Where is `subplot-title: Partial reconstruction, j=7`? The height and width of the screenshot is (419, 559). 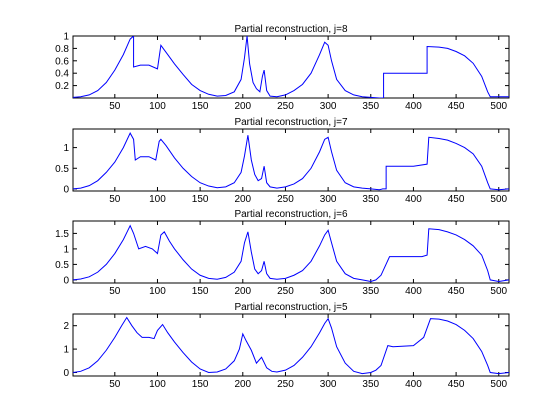 subplot-title: Partial reconstruction, j=7 is located at coordinates (291, 122).